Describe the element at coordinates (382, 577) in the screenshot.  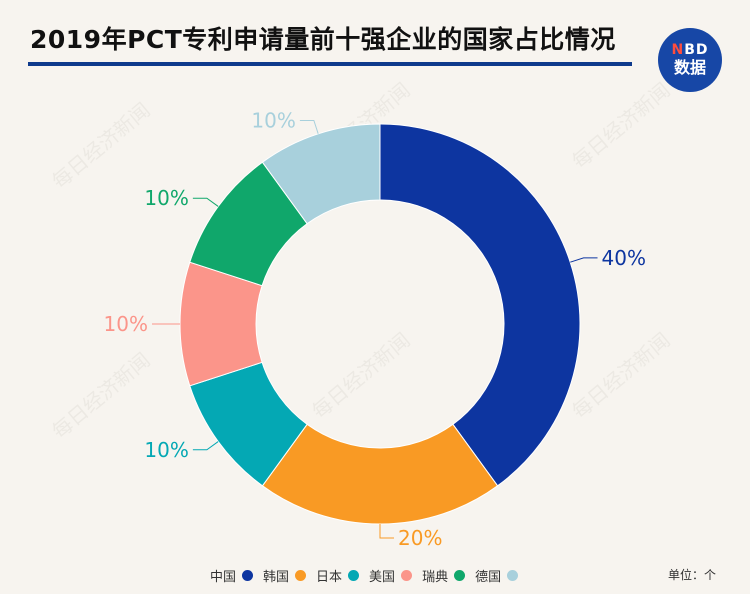
I see `legend-label-3: 美国` at that location.